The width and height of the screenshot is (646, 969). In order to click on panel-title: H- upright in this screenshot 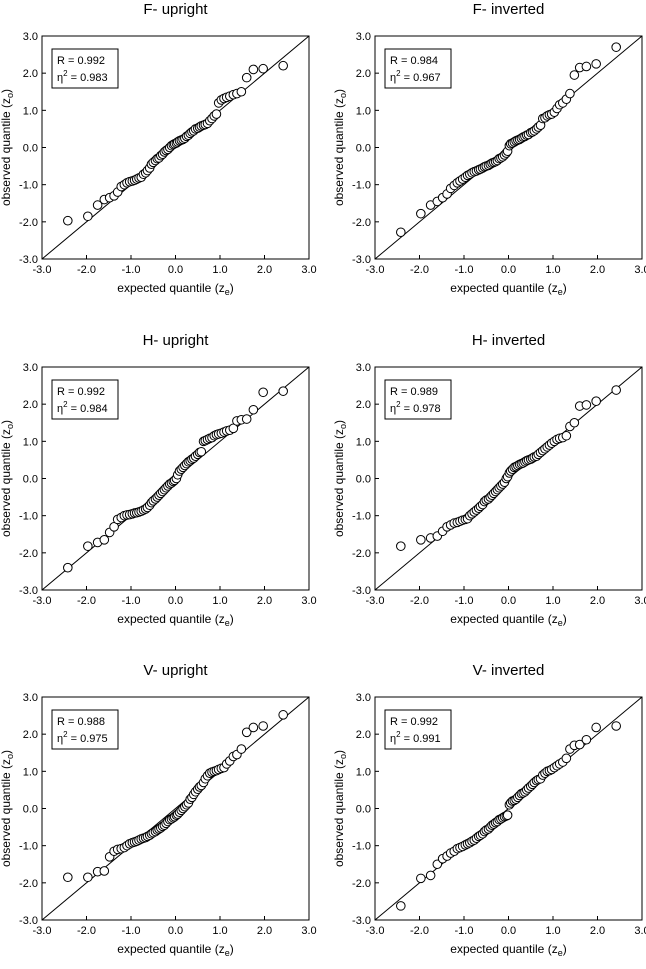, I will do `click(176, 340)`.